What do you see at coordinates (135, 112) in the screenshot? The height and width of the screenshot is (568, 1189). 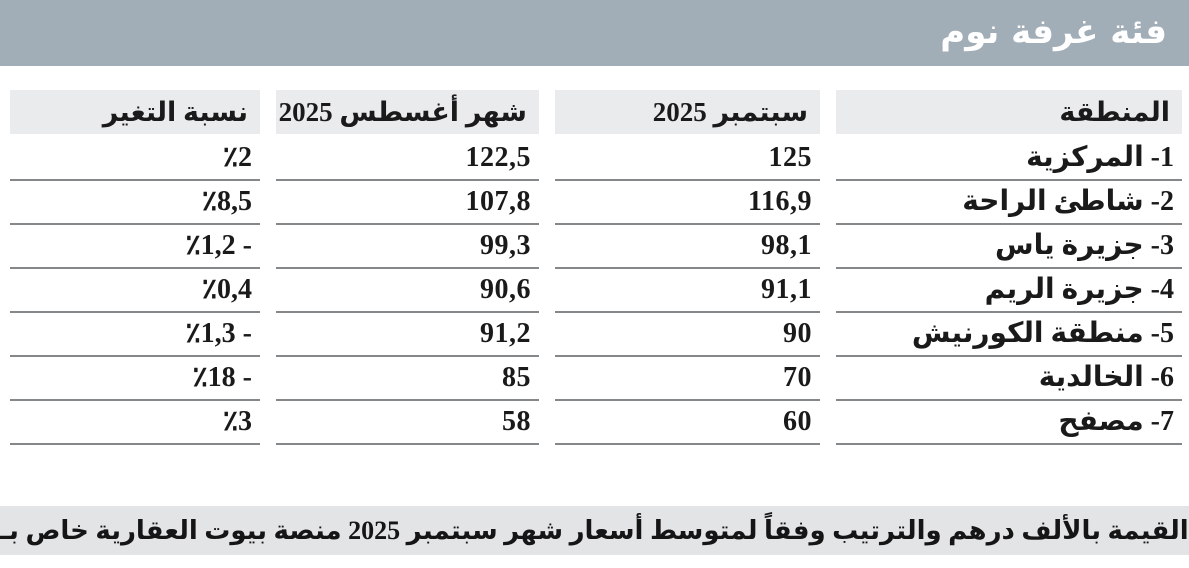 I see `column-header-change-percent: نسبة التغير` at bounding box center [135, 112].